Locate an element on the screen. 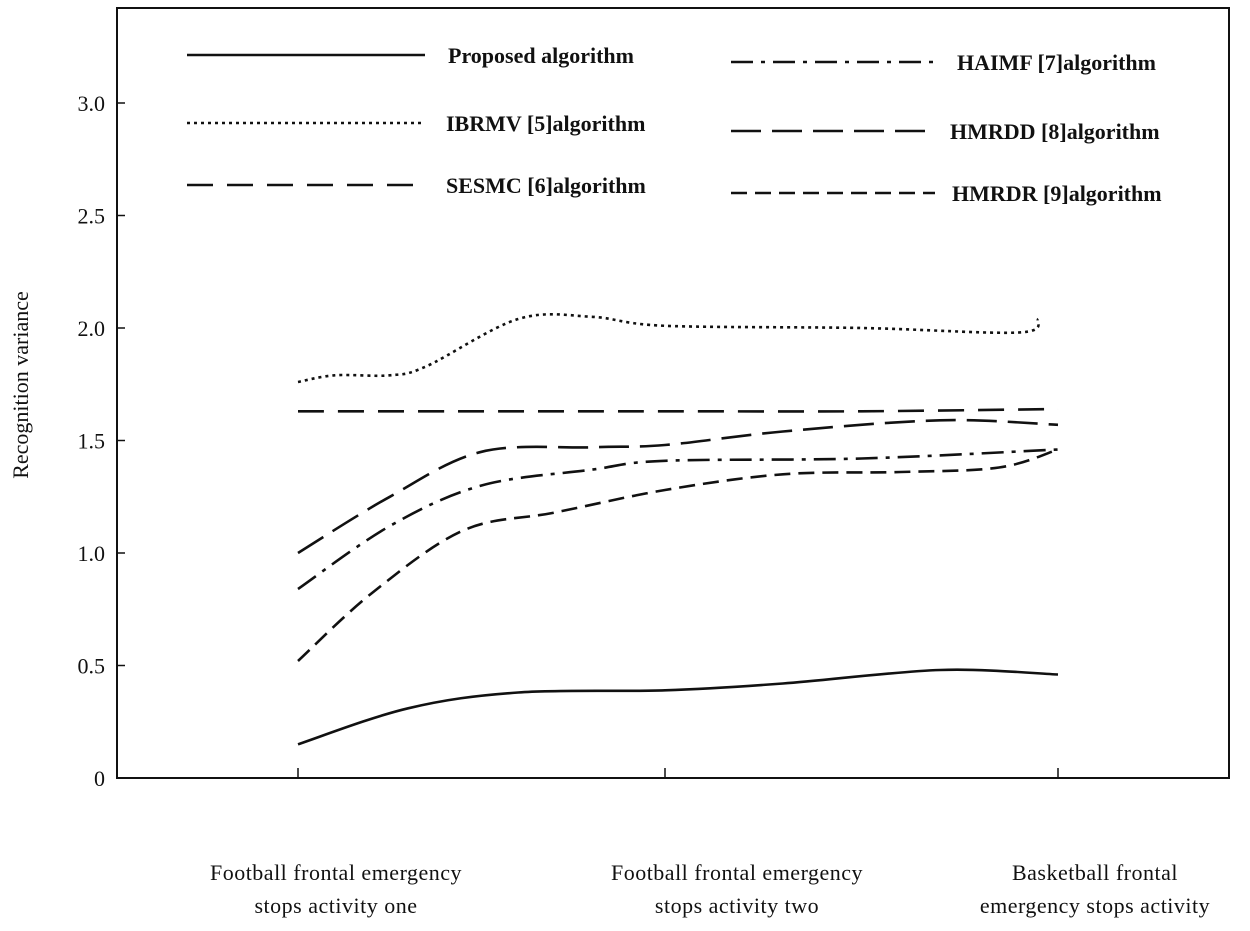 This screenshot has height=931, width=1250. y-tick-label: 0.5 is located at coordinates (92, 666).